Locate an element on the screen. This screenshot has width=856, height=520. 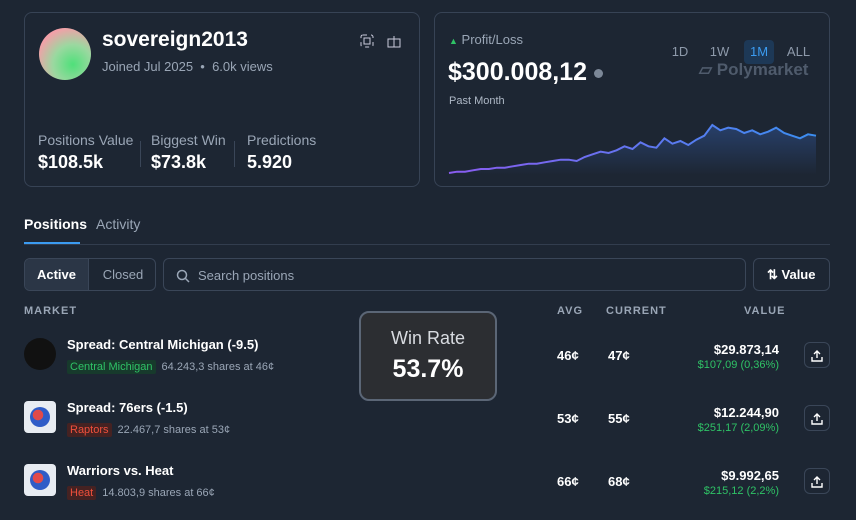
overlay-value: 53.7% is located at coordinates (428, 369).